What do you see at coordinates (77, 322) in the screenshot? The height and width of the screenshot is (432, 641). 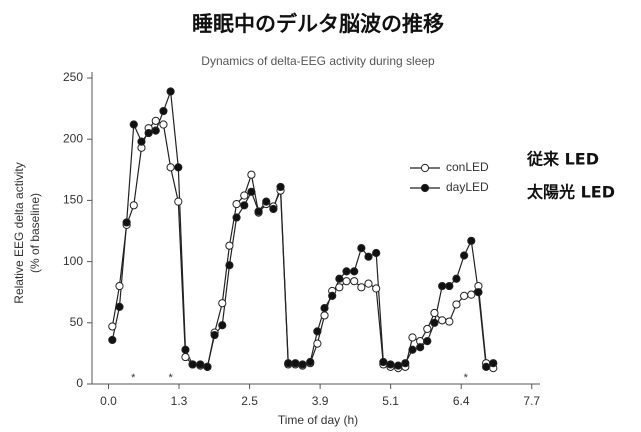 I see `y-tick-label: 50` at bounding box center [77, 322].